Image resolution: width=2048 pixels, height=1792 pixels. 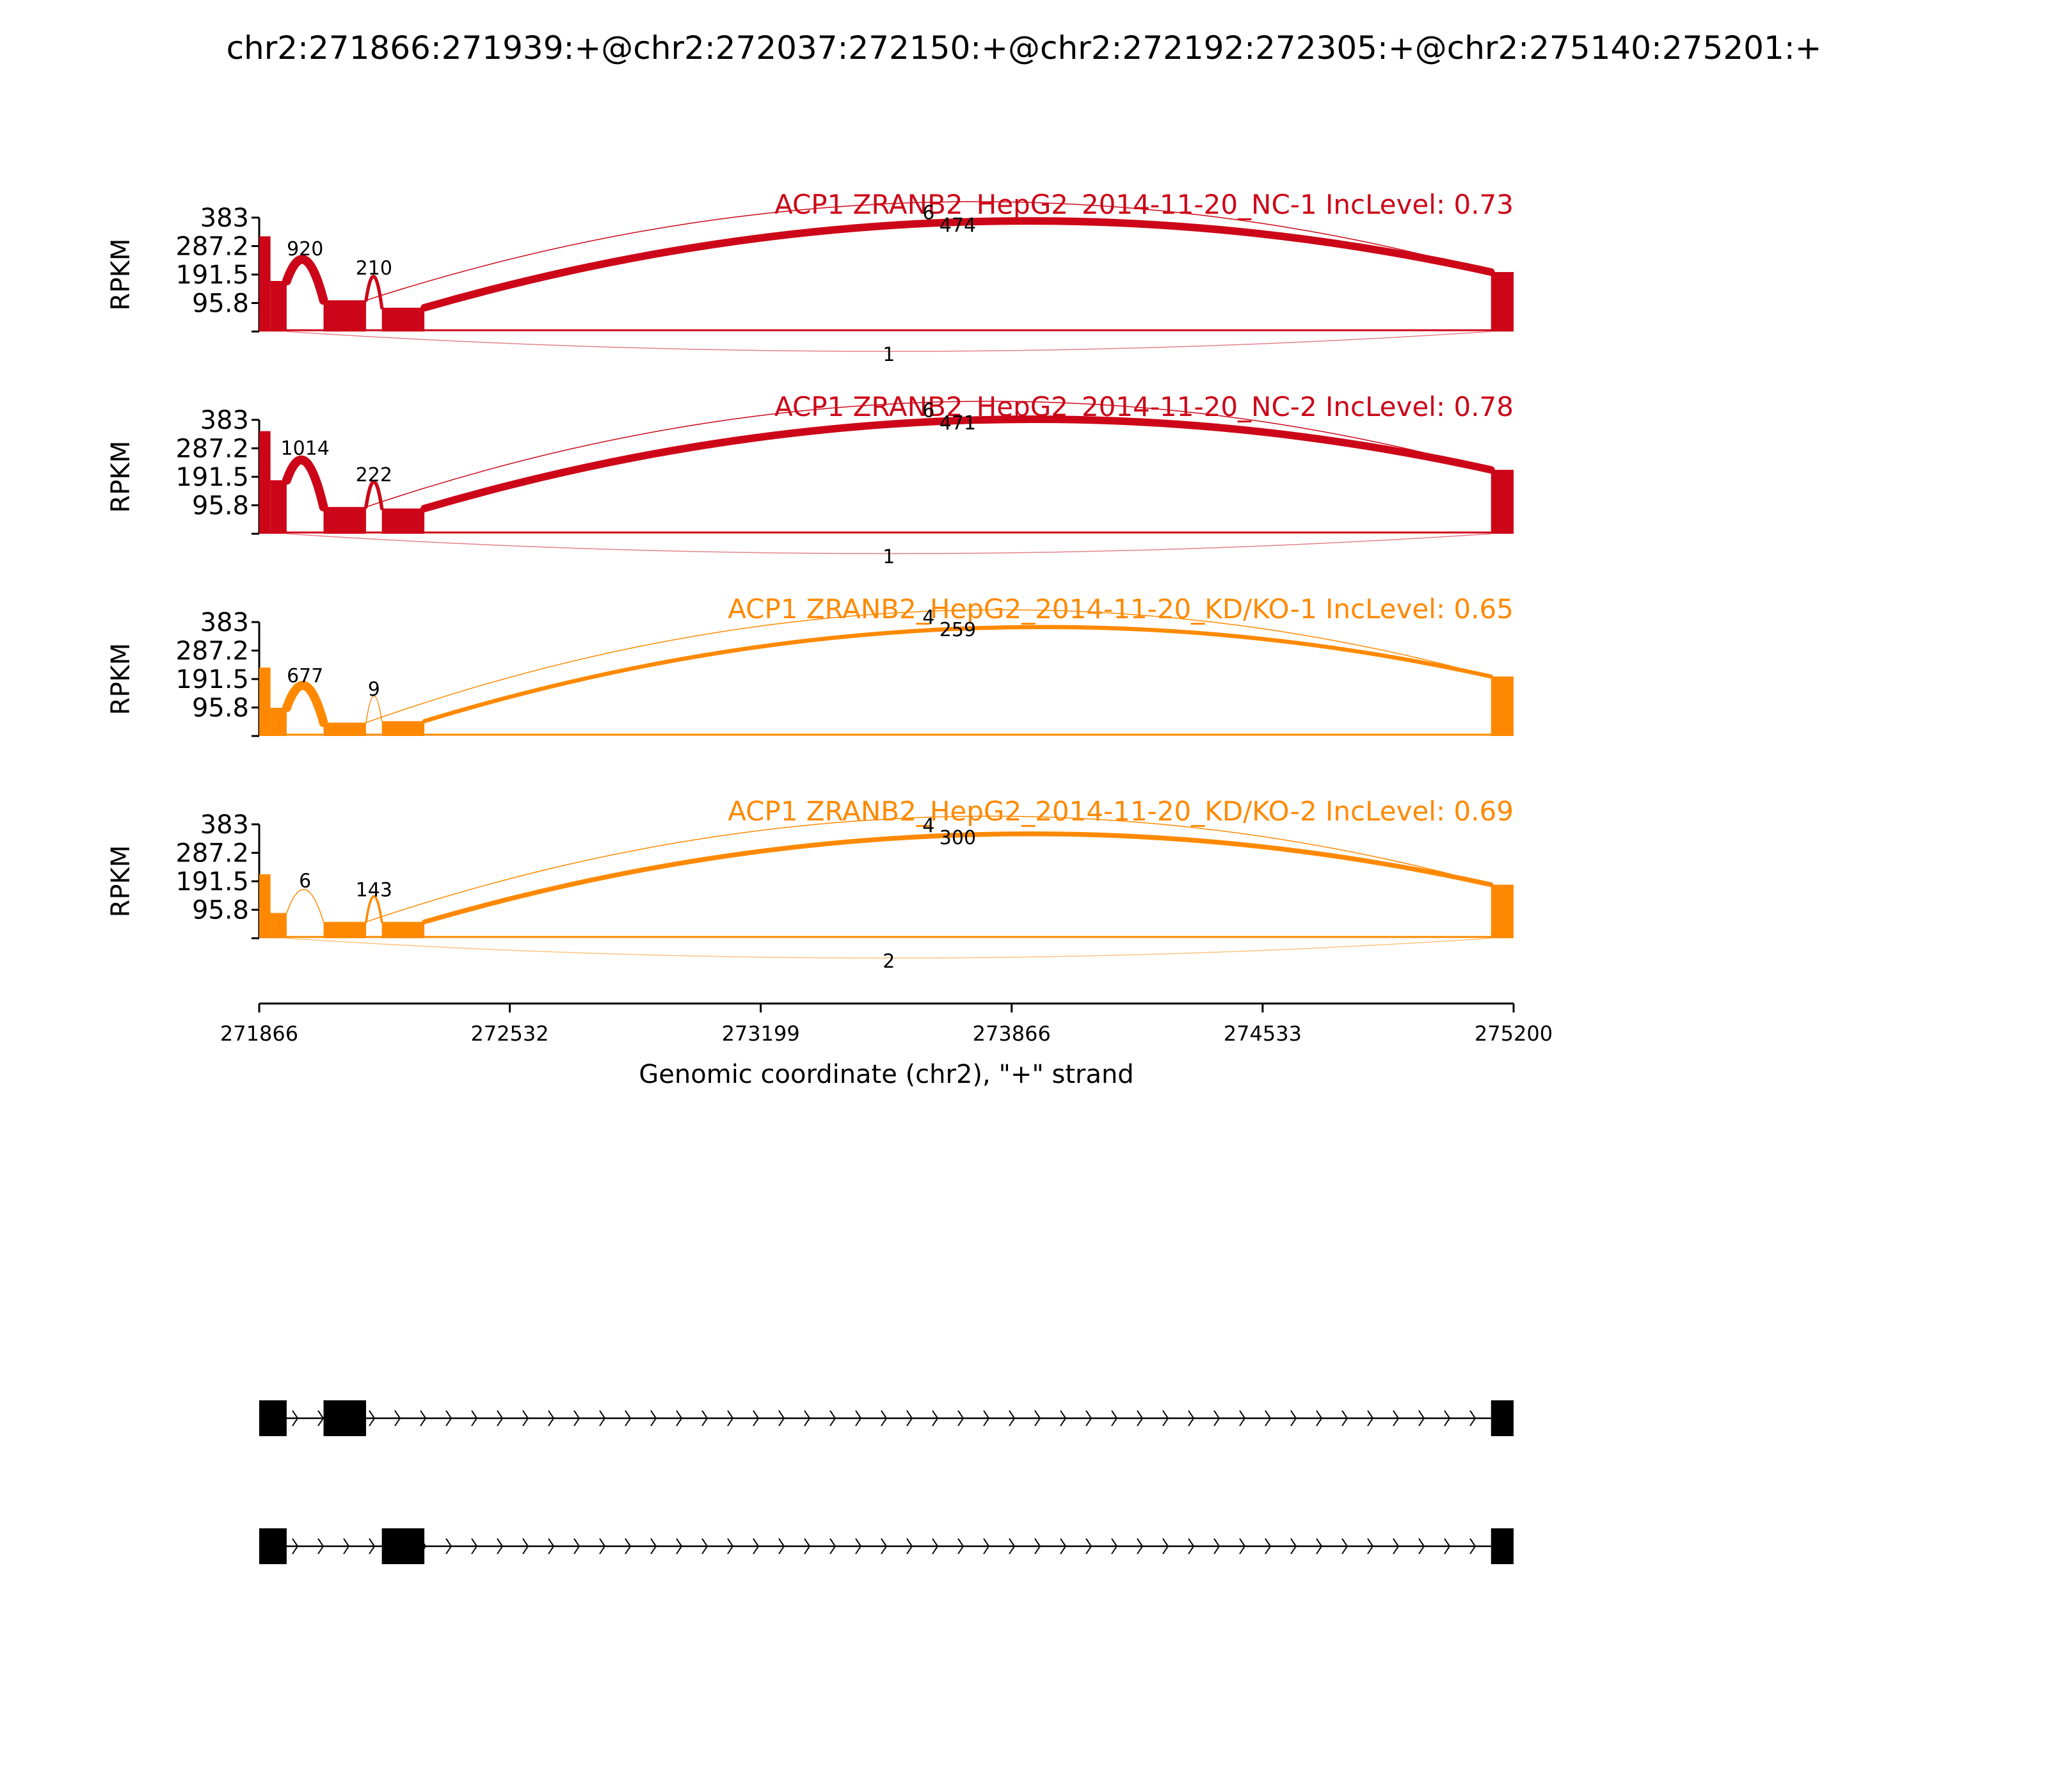 What do you see at coordinates (886, 1482) in the screenshot?
I see `isoform-models` at bounding box center [886, 1482].